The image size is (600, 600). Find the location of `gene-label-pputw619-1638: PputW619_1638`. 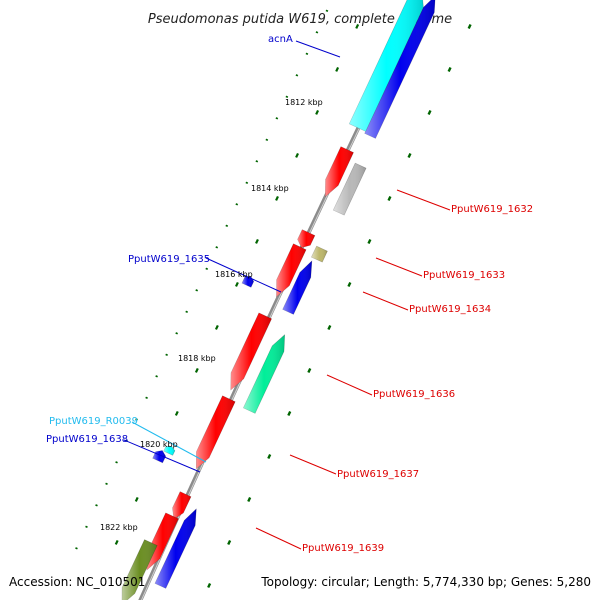

gene-label-pputw619-1638: PputW619_1638 is located at coordinates (87, 439).